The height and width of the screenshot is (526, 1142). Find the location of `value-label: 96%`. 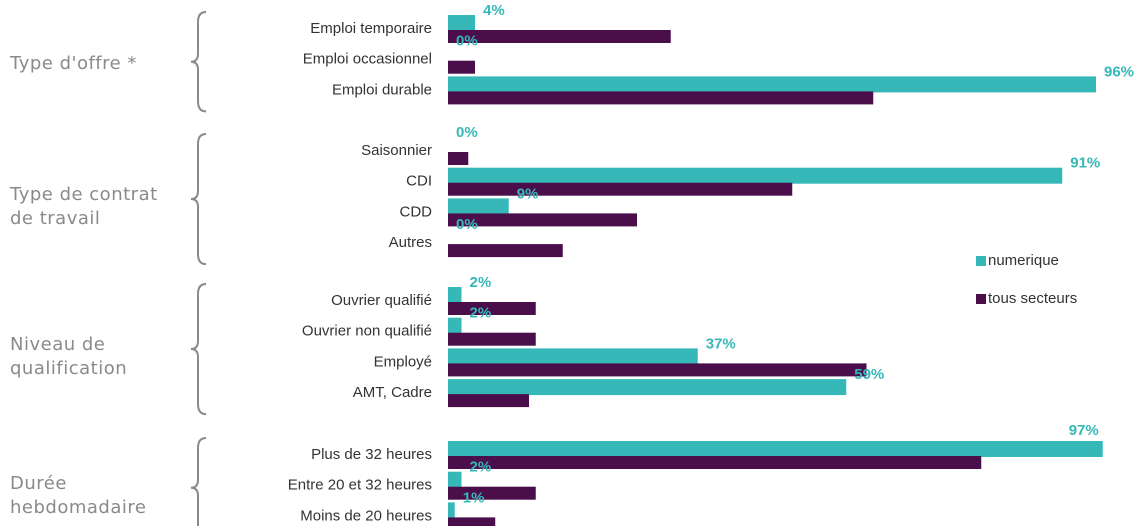

value-label: 96% is located at coordinates (1119, 71).